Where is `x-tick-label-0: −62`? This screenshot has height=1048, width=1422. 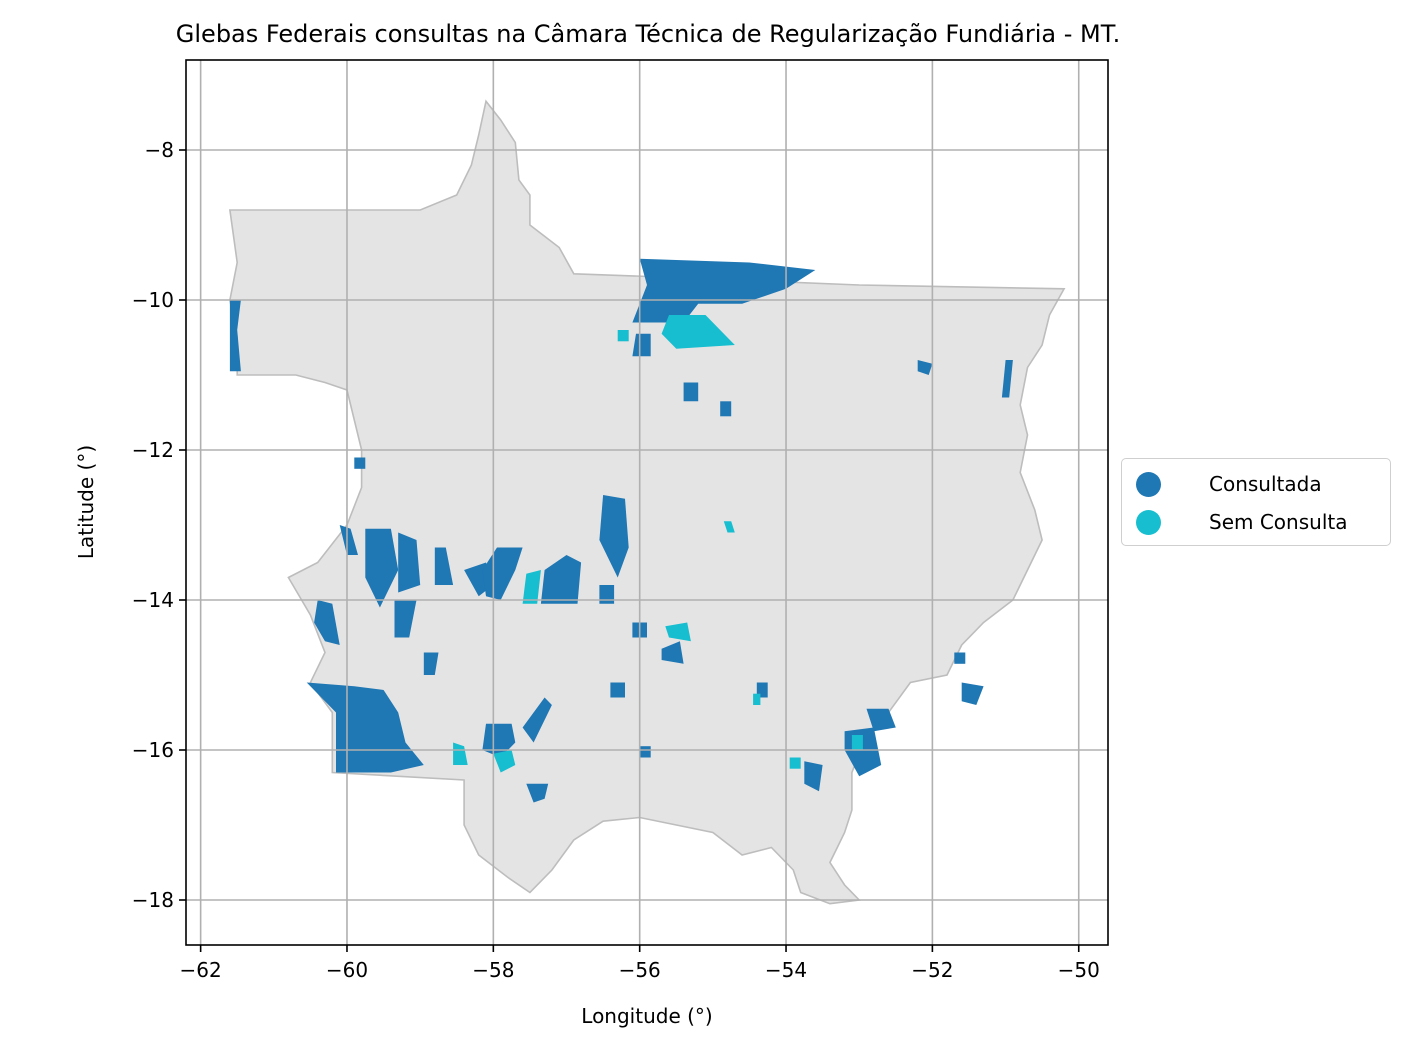 x-tick-label-0: −62 is located at coordinates (201, 970).